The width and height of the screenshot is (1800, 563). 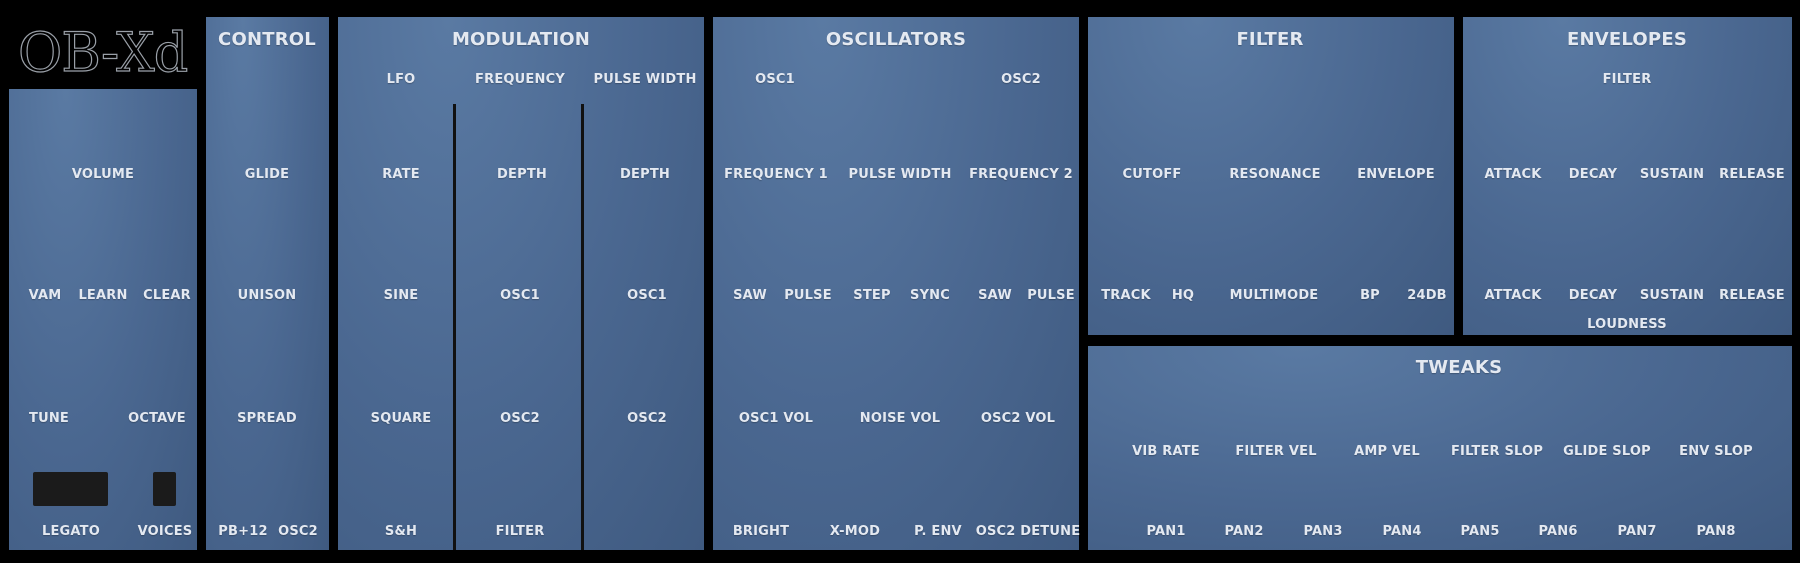 I want to click on pan7-knob-label: PAN7, so click(x=1637, y=531).